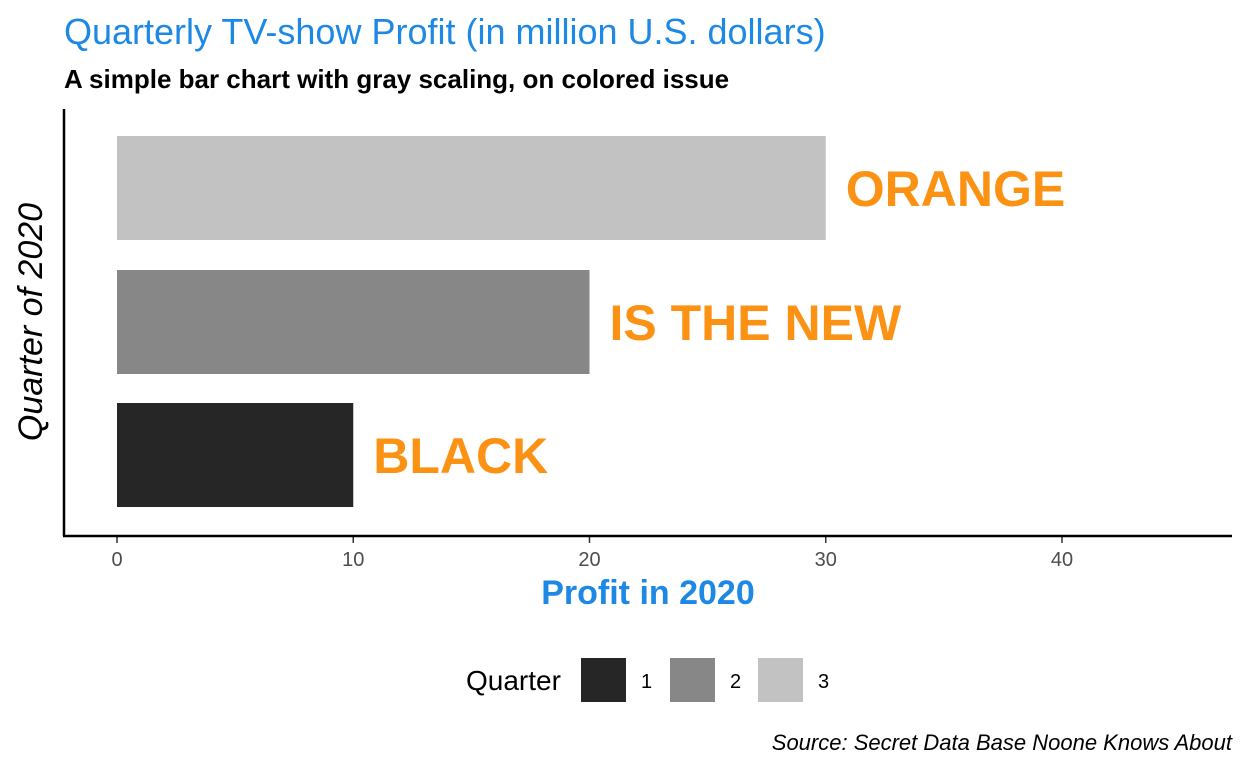 The width and height of the screenshot is (1248, 773). What do you see at coordinates (735, 682) in the screenshot?
I see `legend-label-2: 2` at bounding box center [735, 682].